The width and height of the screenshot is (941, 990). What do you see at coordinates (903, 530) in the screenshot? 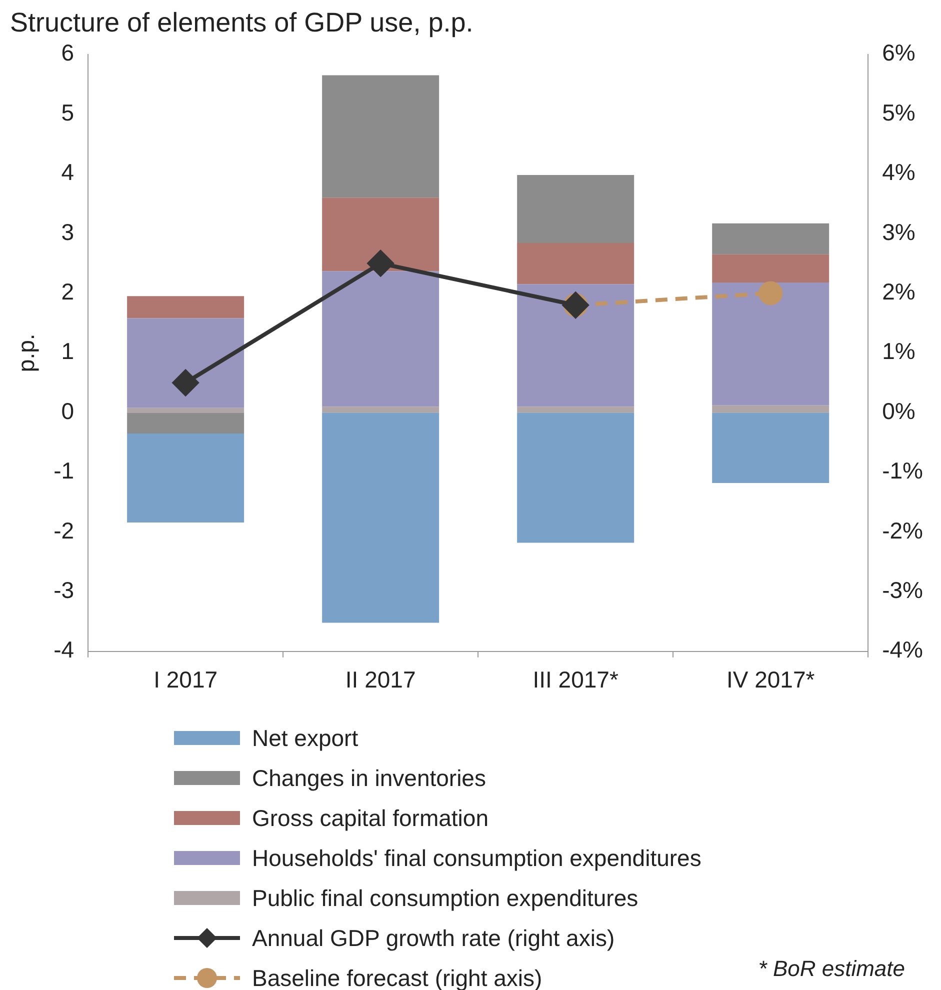
I see `y2-tick-label: -2%` at bounding box center [903, 530].